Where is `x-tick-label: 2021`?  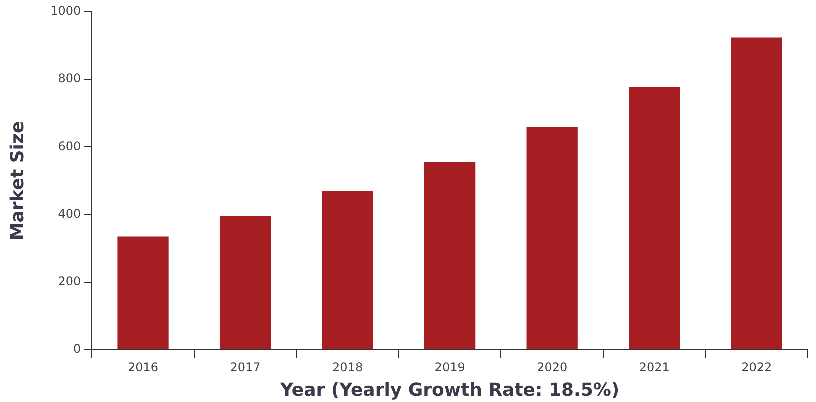 x-tick-label: 2021 is located at coordinates (654, 367).